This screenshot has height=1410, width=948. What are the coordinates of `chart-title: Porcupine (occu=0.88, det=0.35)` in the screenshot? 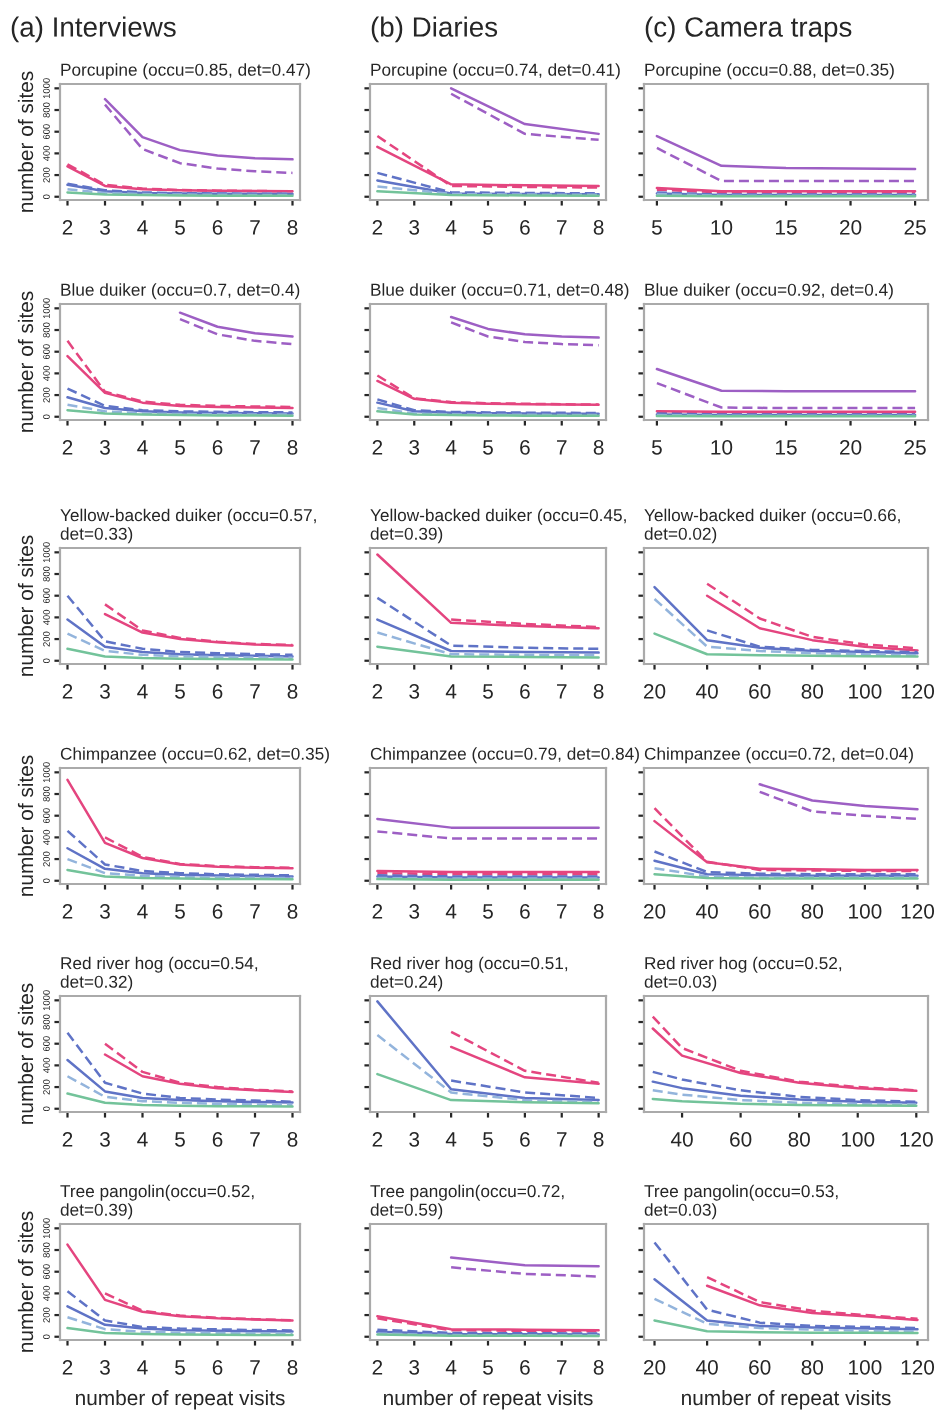 It's located at (769, 71).